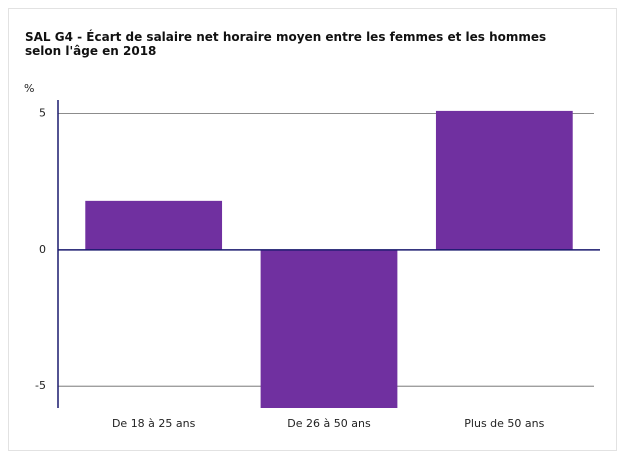  Describe the element at coordinates (42, 113) in the screenshot. I see `y-tick-label: 5` at that location.